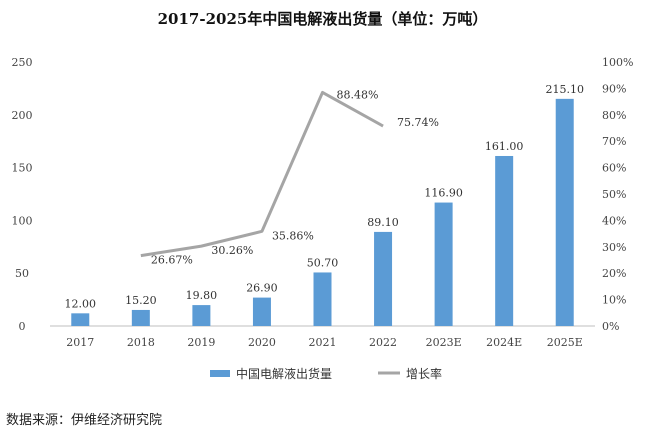 This screenshot has height=437, width=645. Describe the element at coordinates (202, 295) in the screenshot. I see `bar-value-label: 19.80` at that location.